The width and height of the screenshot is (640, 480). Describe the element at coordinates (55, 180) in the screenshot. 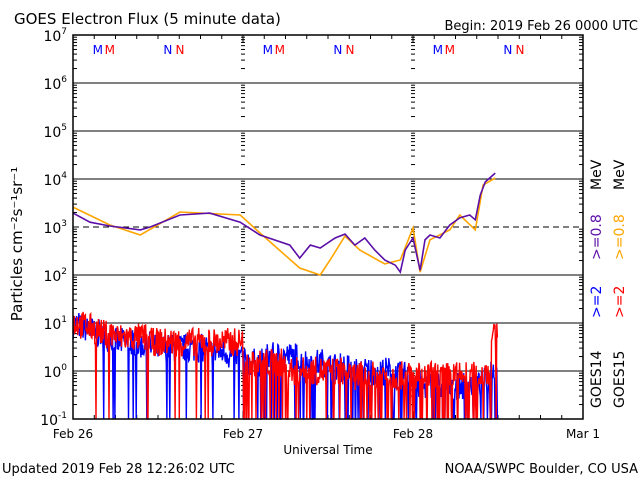

I see `y-tick-label: 10⁴` at that location.